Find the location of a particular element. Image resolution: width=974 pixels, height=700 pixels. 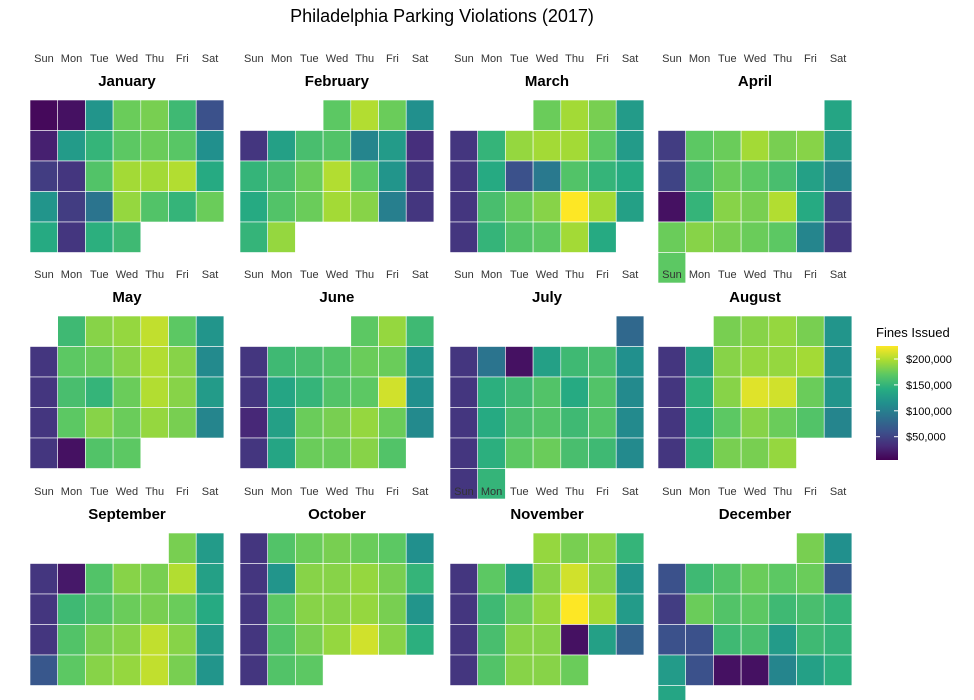

day-cell: April 6: $180,000 is located at coordinates (782, 146).